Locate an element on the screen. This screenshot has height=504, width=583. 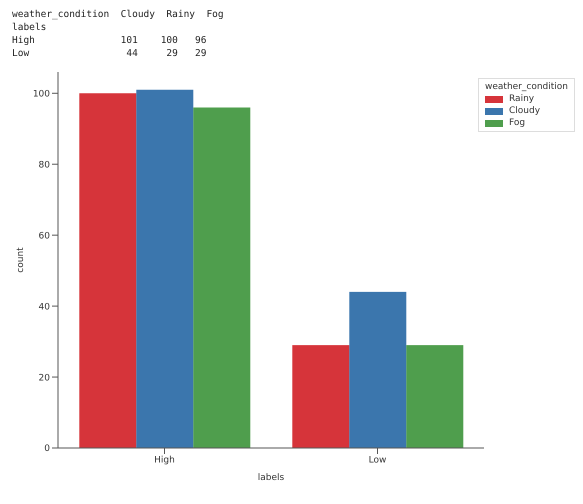
text: Low 44 29 29 is located at coordinates (110, 53).